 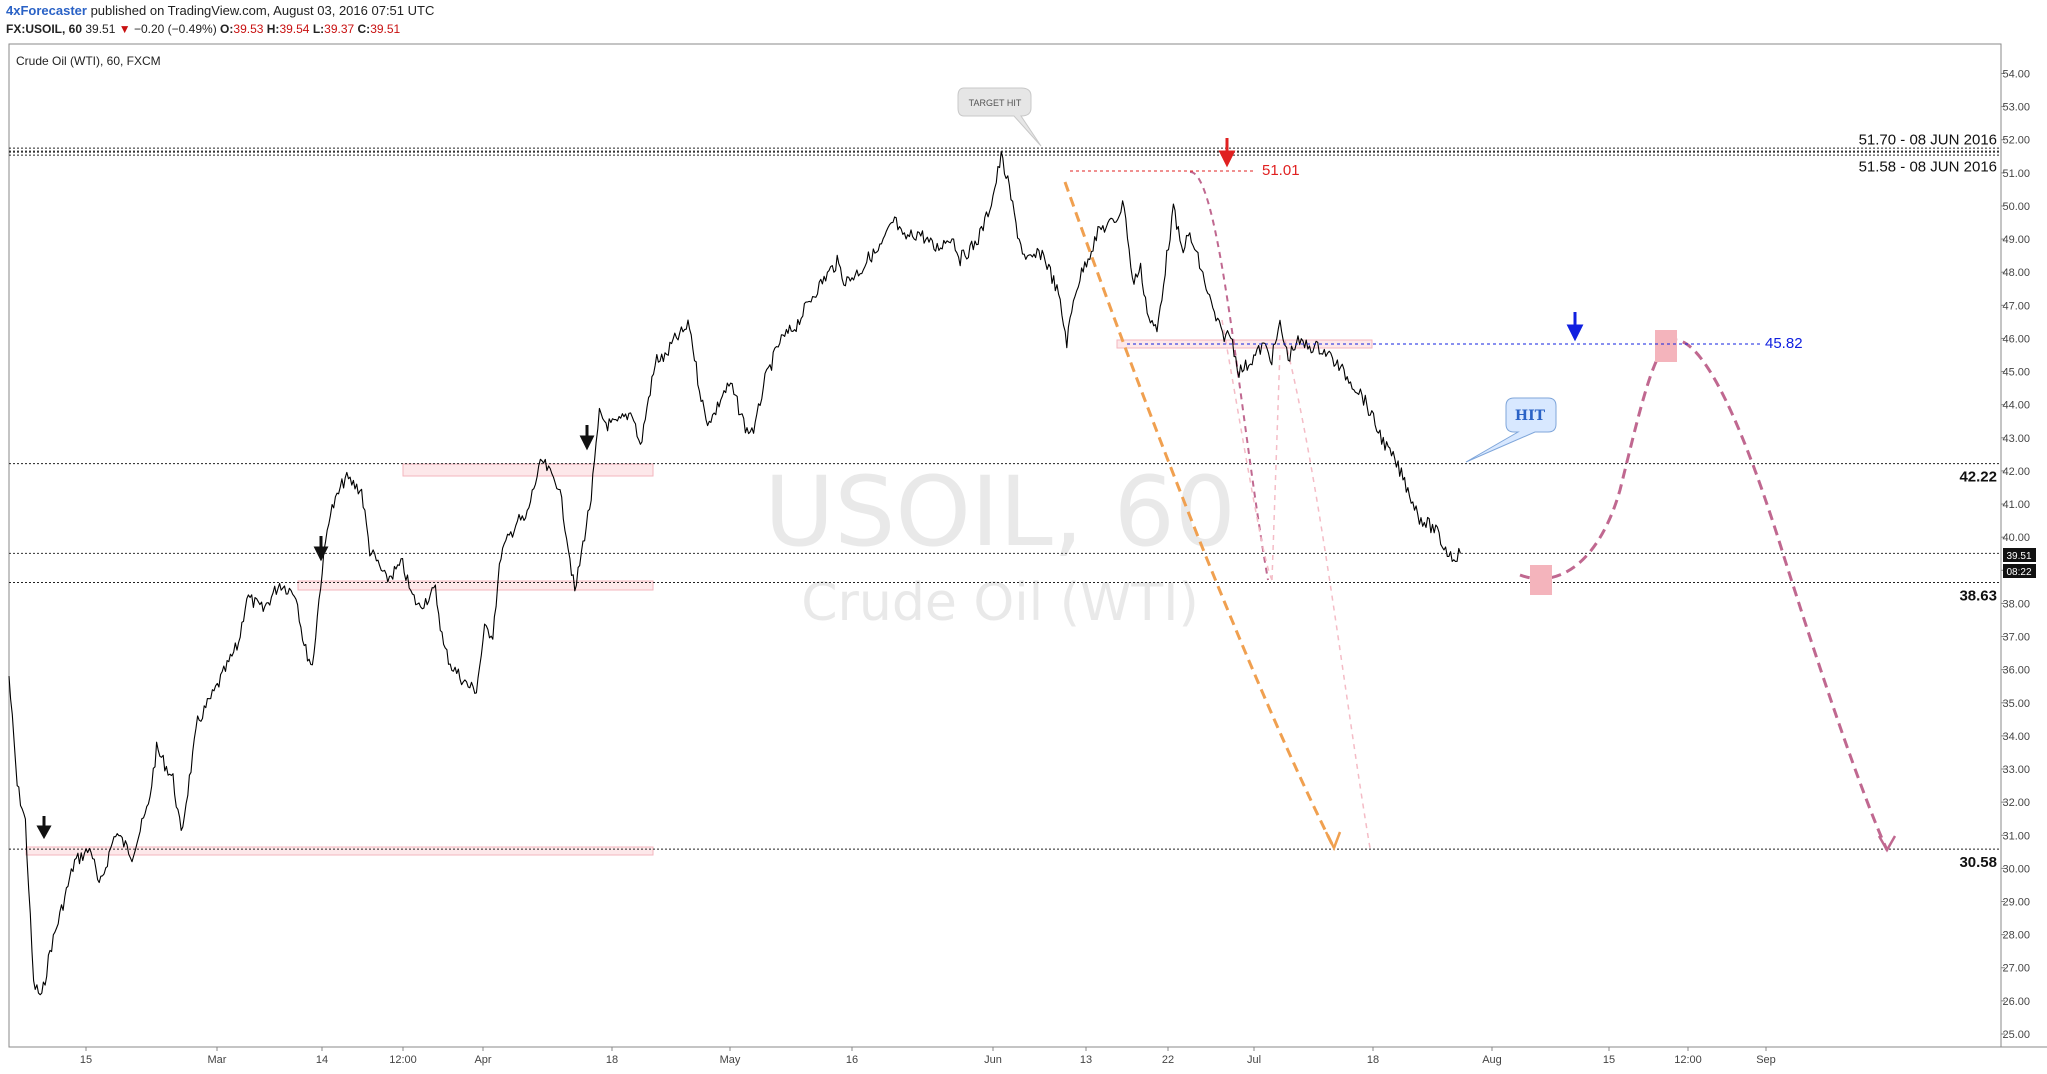 What do you see at coordinates (852, 1060) in the screenshot?
I see `x-tick-label: 16` at bounding box center [852, 1060].